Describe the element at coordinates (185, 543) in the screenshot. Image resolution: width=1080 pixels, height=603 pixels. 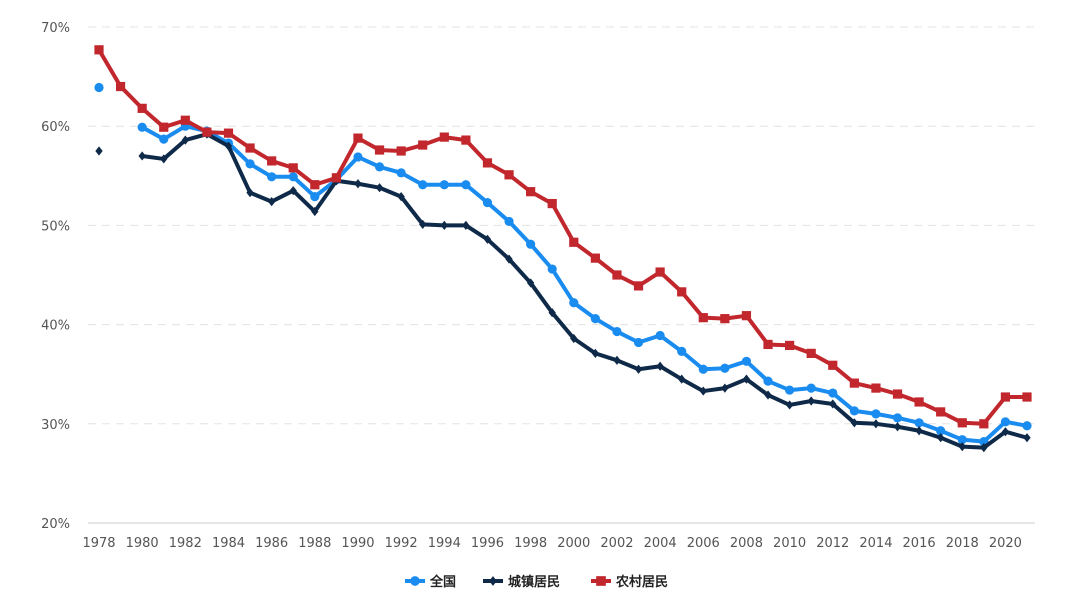
I see `x-tick-label: 1982` at that location.